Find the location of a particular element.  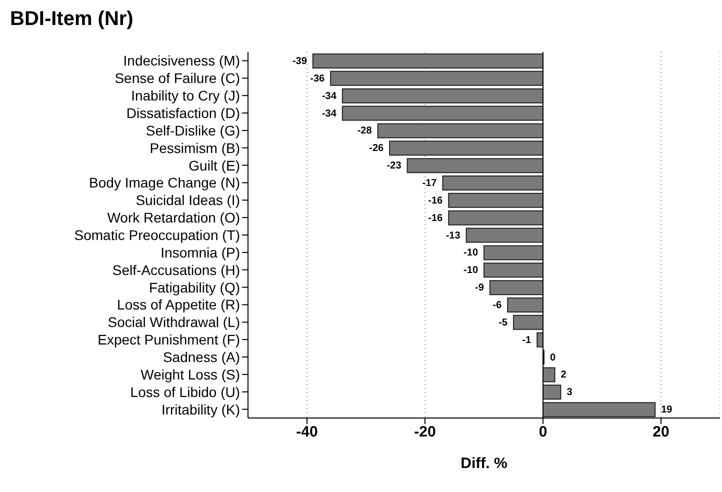

y-tick-label: Guilt (E) is located at coordinates (214, 165).